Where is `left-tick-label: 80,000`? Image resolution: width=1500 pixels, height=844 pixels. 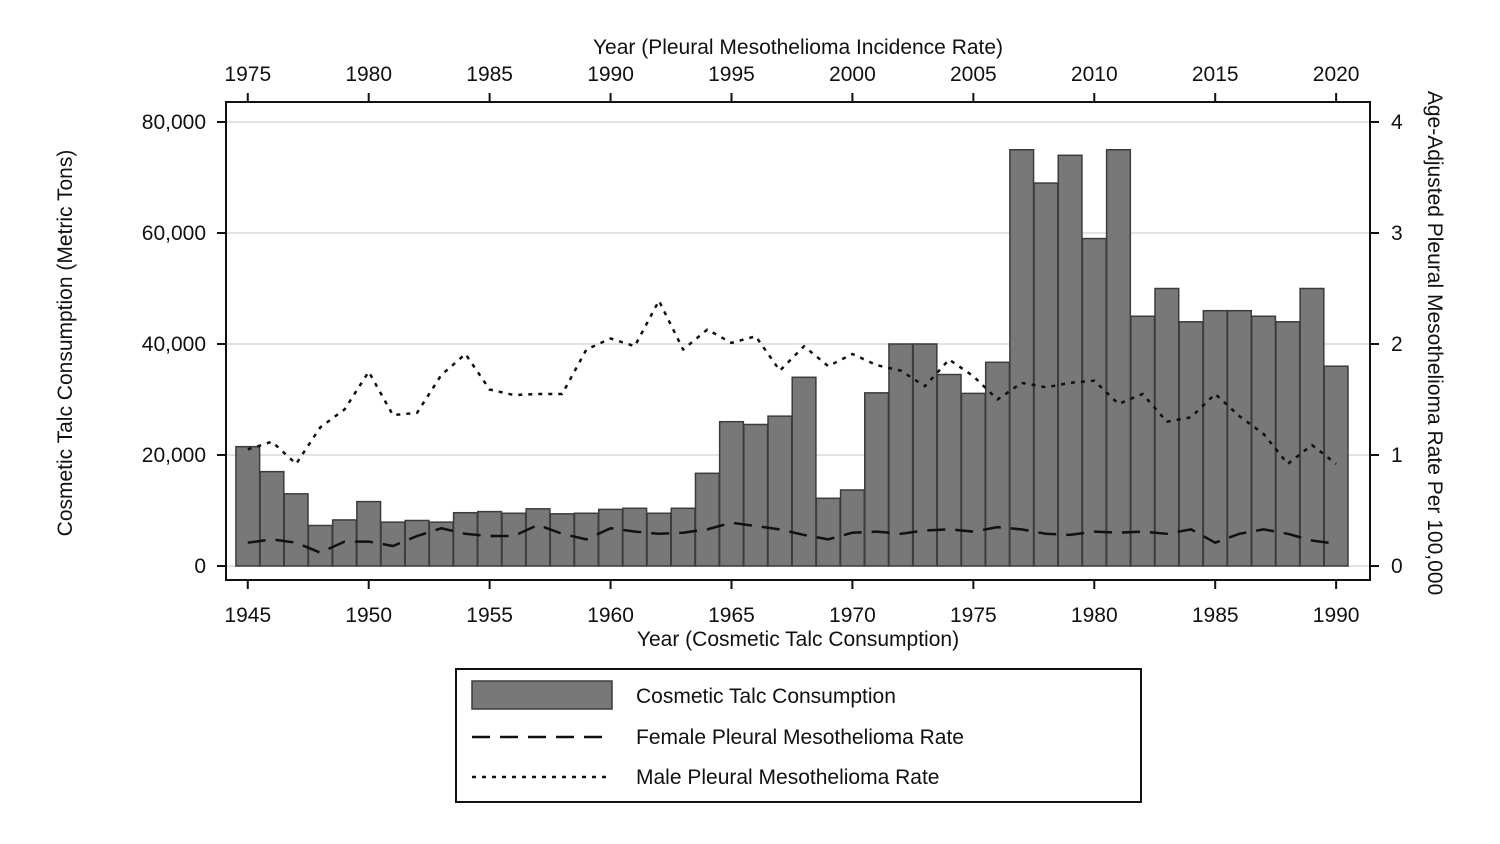 left-tick-label: 80,000 is located at coordinates (174, 122).